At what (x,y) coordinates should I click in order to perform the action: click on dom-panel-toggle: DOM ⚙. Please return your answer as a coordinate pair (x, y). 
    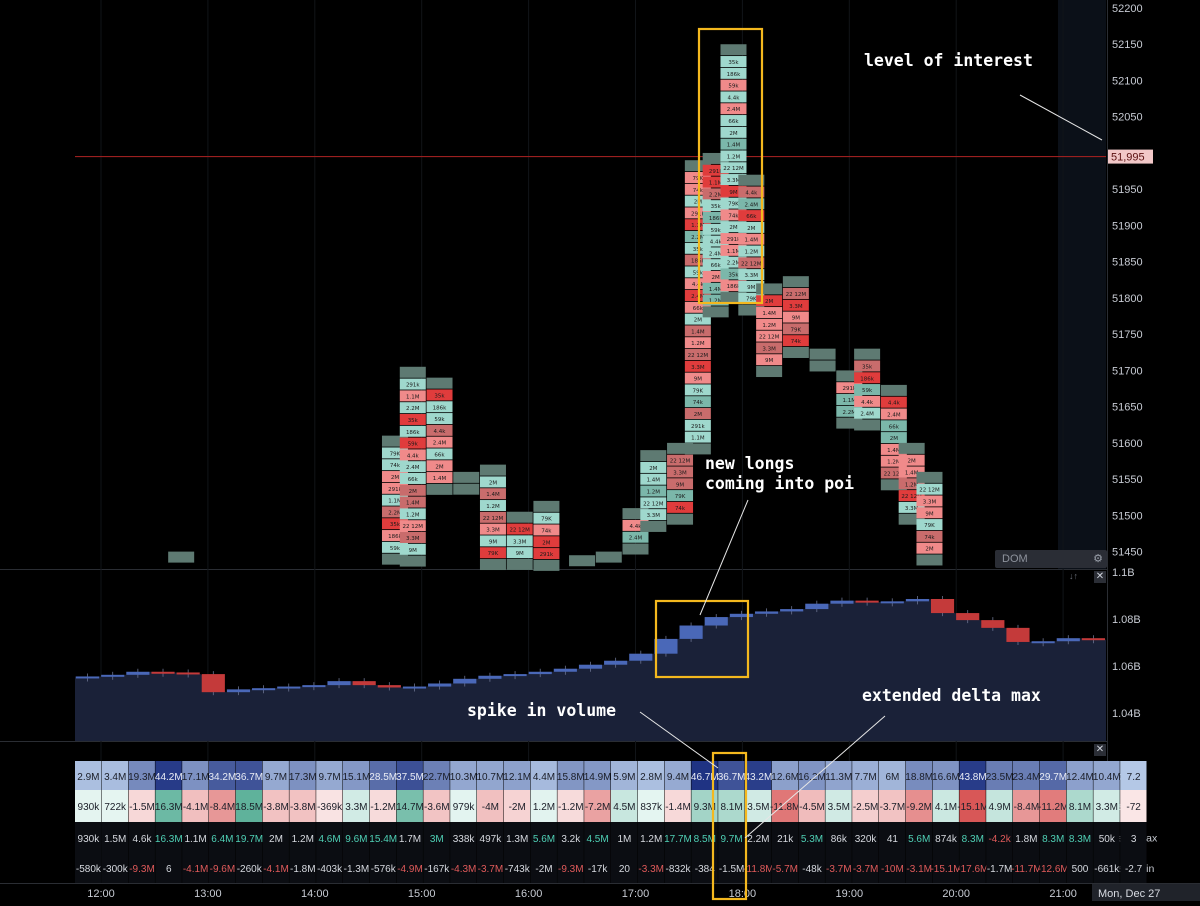
    Looking at the image, I should click on (1051, 559).